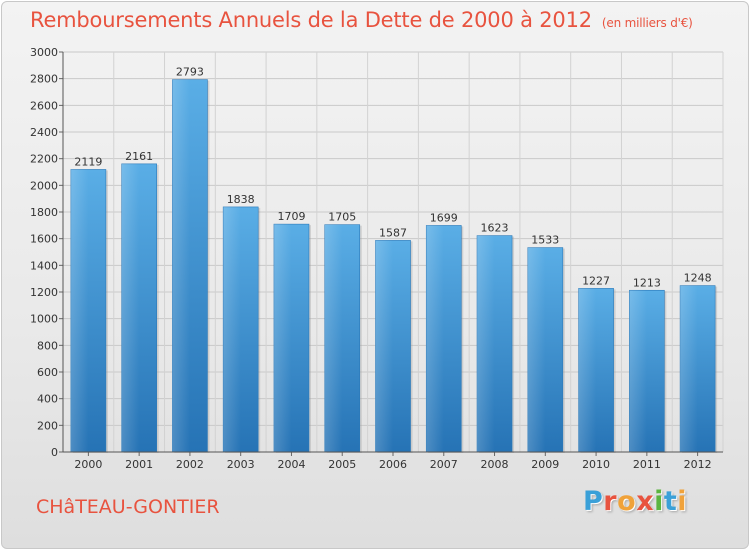 The image size is (750, 550). What do you see at coordinates (88, 161) in the screenshot?
I see `bar-value-label: 2119` at bounding box center [88, 161].